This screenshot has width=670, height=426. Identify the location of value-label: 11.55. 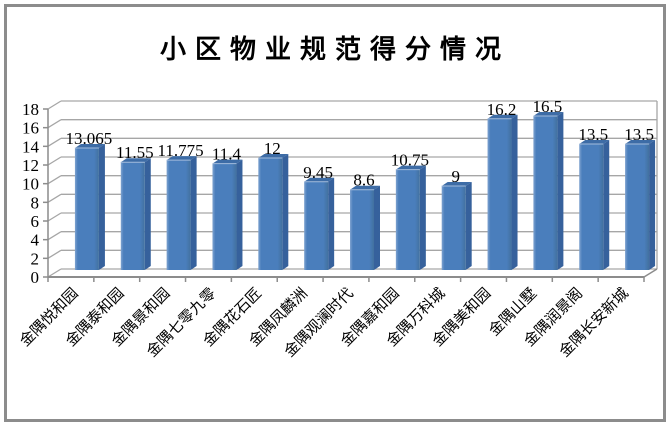
(135, 152).